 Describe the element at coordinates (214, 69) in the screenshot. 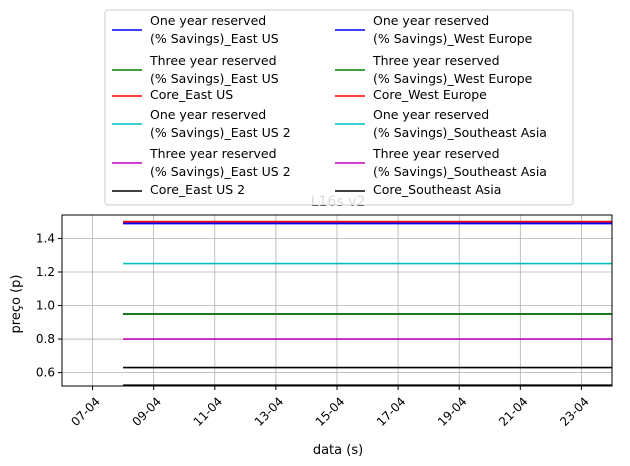

I see `legend-label-2: Three year reserved (% Savings)_East US` at that location.